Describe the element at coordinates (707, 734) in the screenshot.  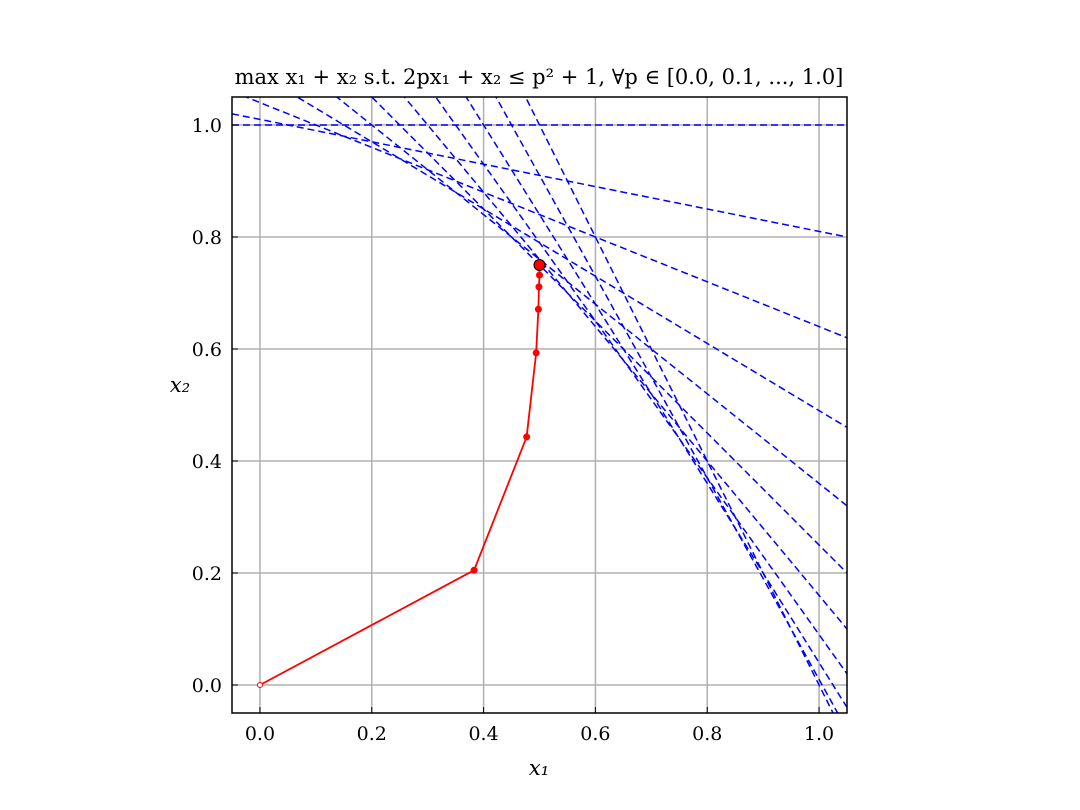
I see `x-tick-label: 0.8` at that location.